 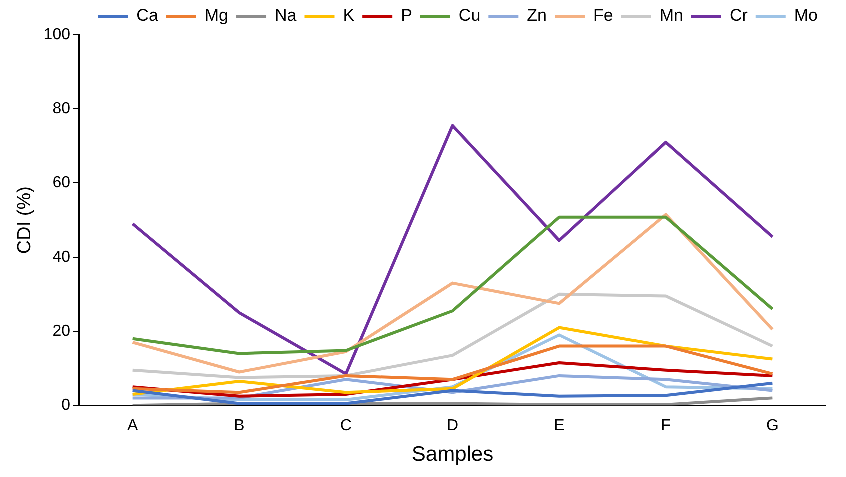 What do you see at coordinates (61, 257) in the screenshot?
I see `y-tick-label: 40` at bounding box center [61, 257].